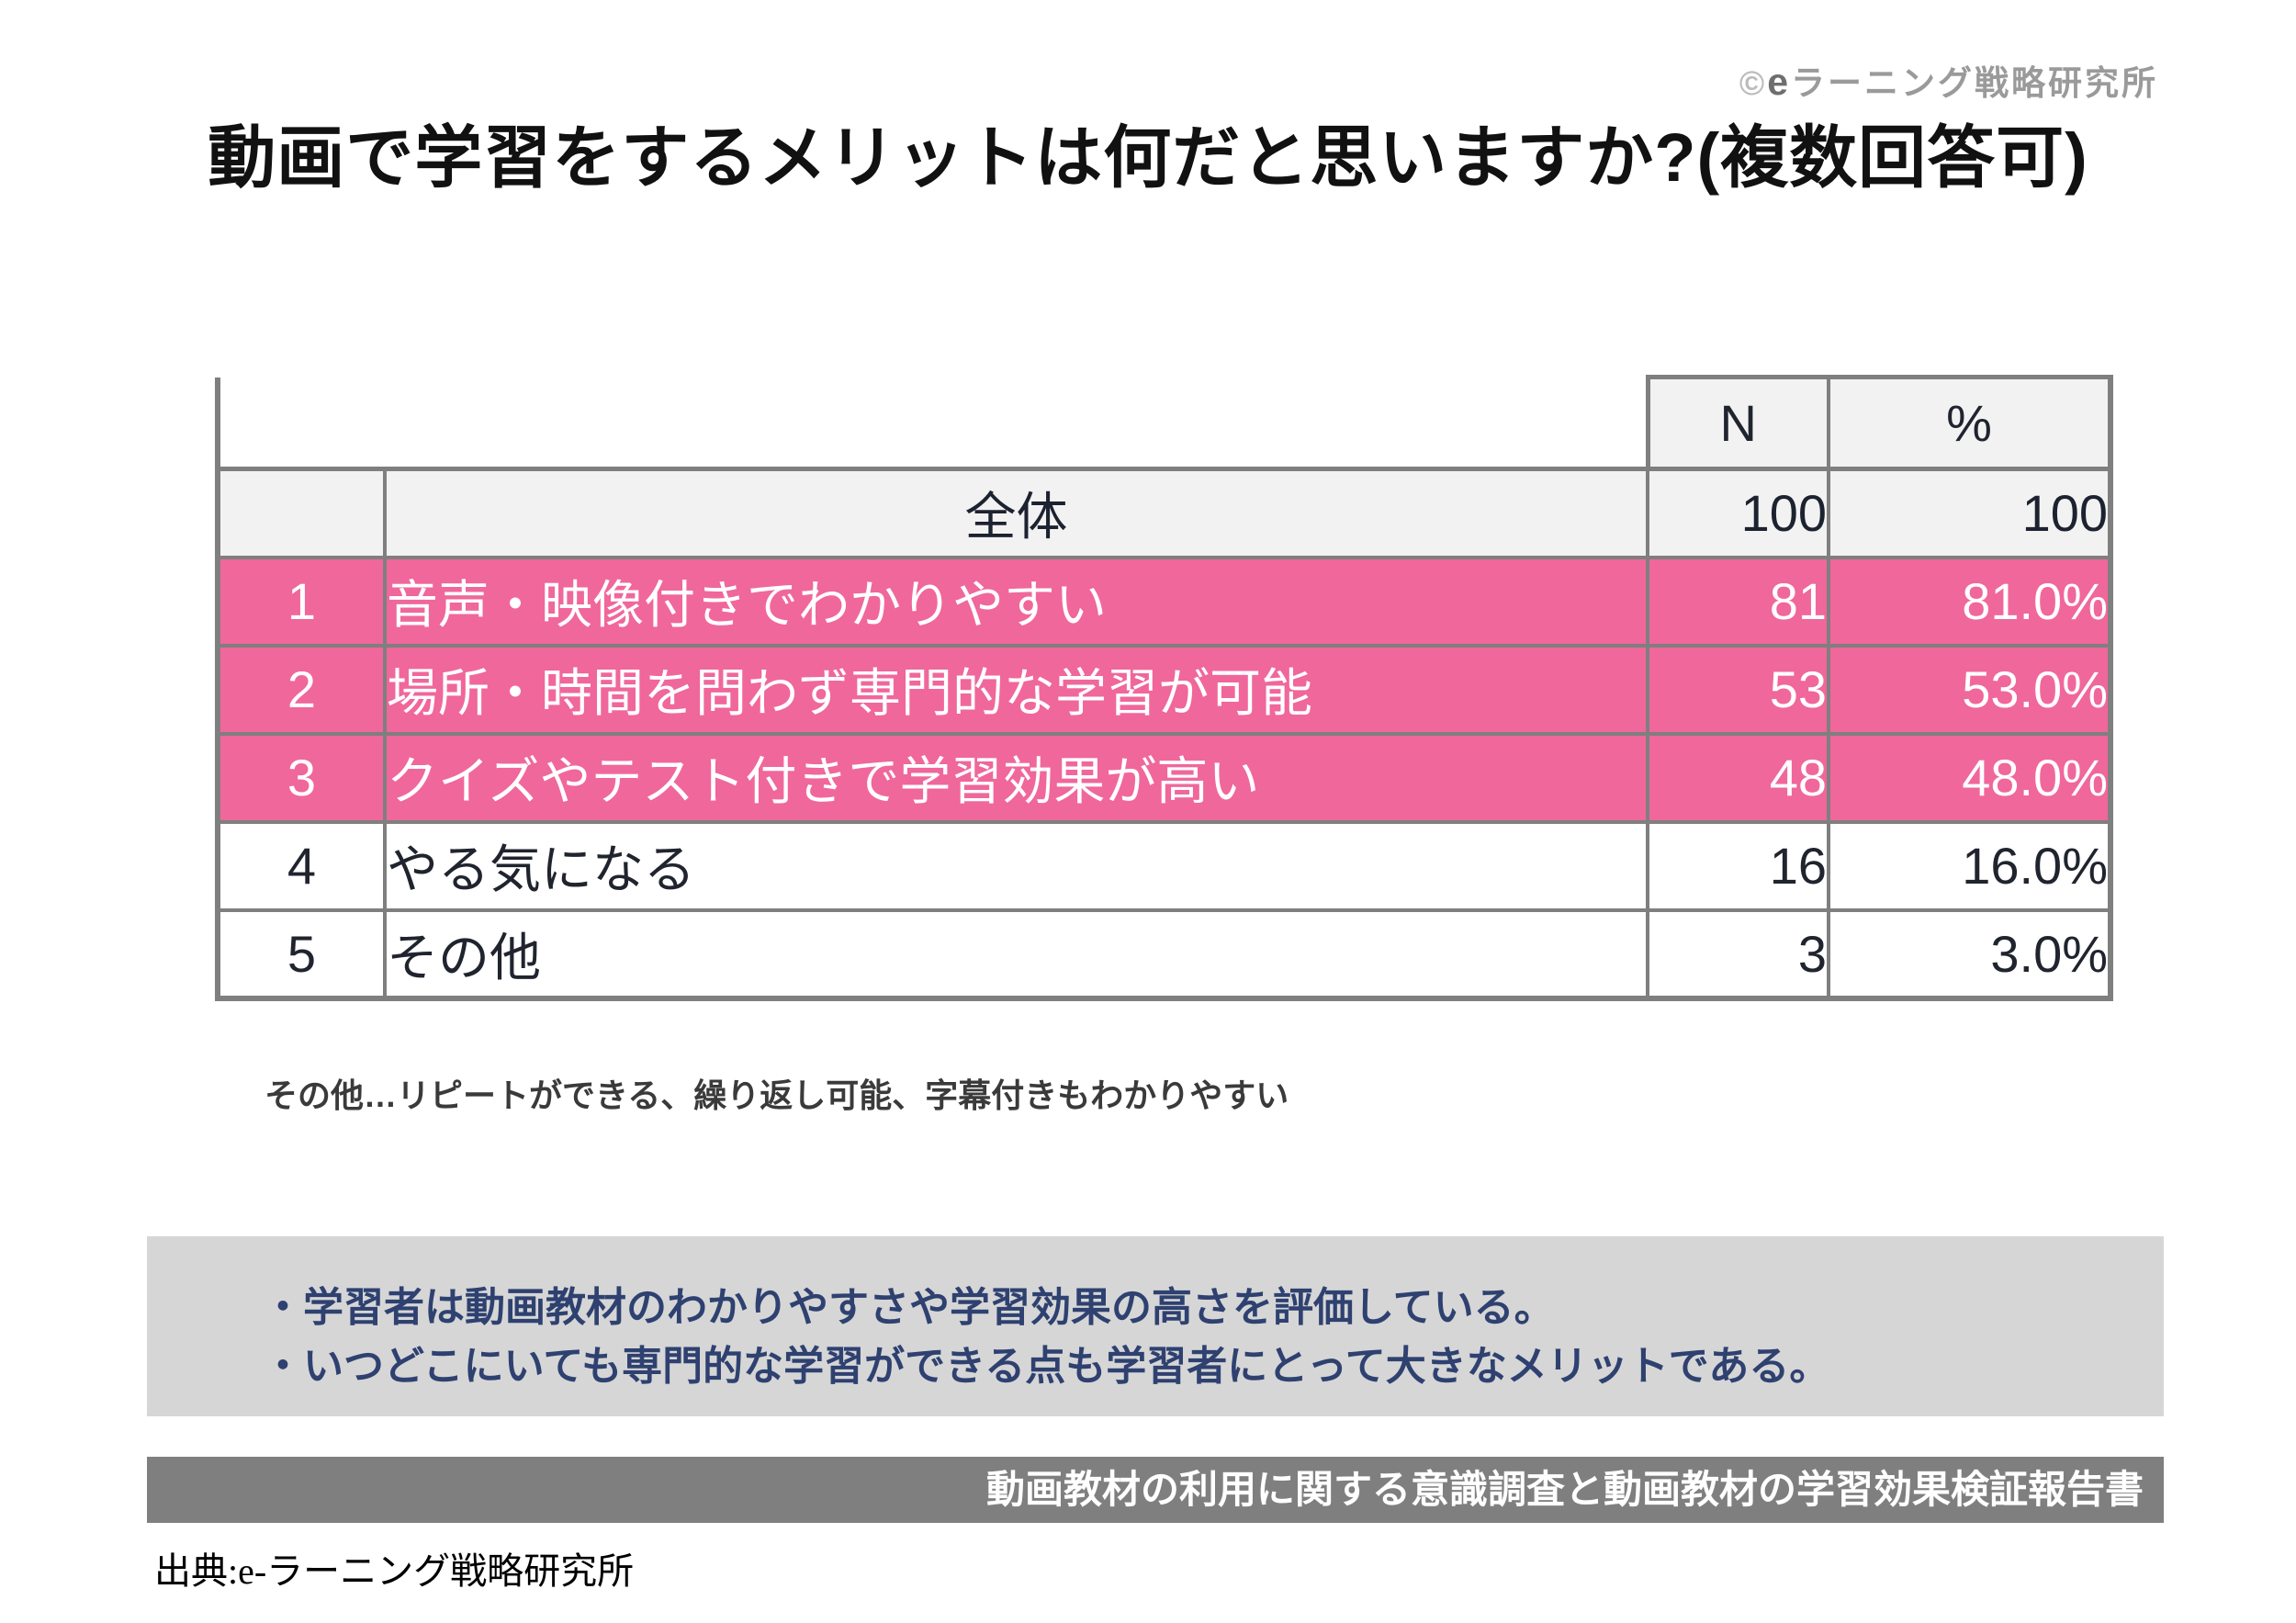  I want to click on other-answers-note: その他…リピートができる、繰り返し可能、字幕付きもわかりやすい, so click(776, 1095).